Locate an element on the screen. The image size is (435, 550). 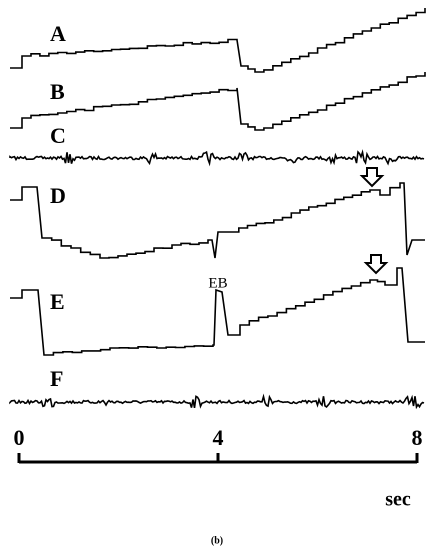
time-axis: 0 4 8 is located at coordinates (218, 444).